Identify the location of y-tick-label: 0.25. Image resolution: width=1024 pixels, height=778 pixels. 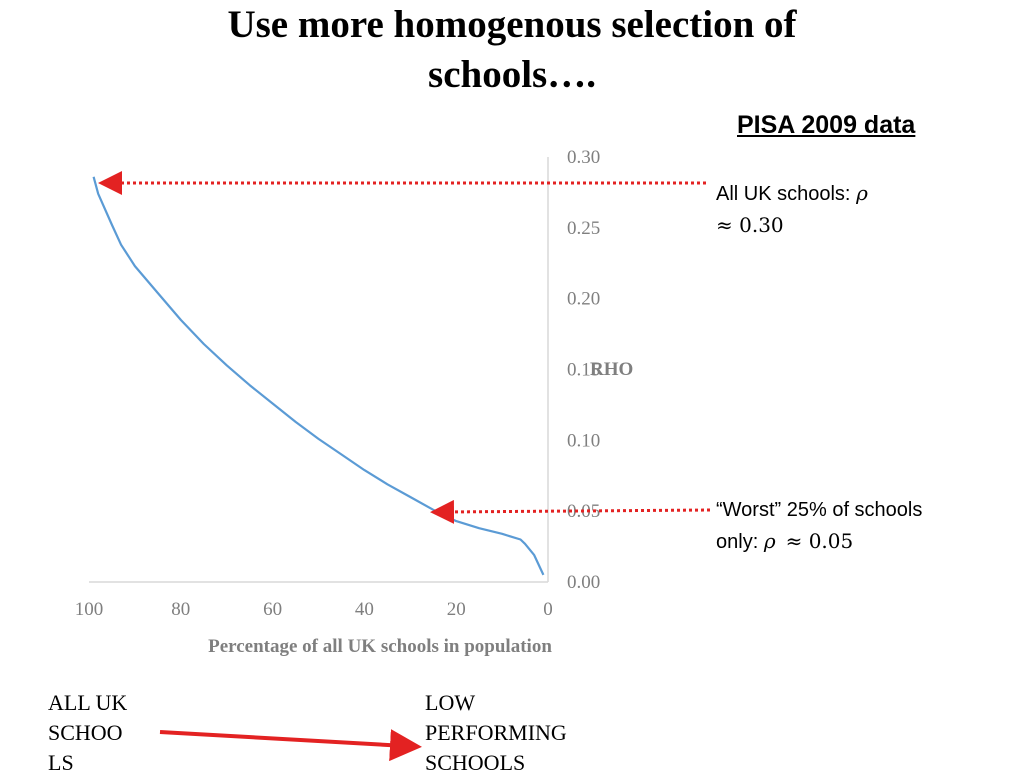
(583, 228).